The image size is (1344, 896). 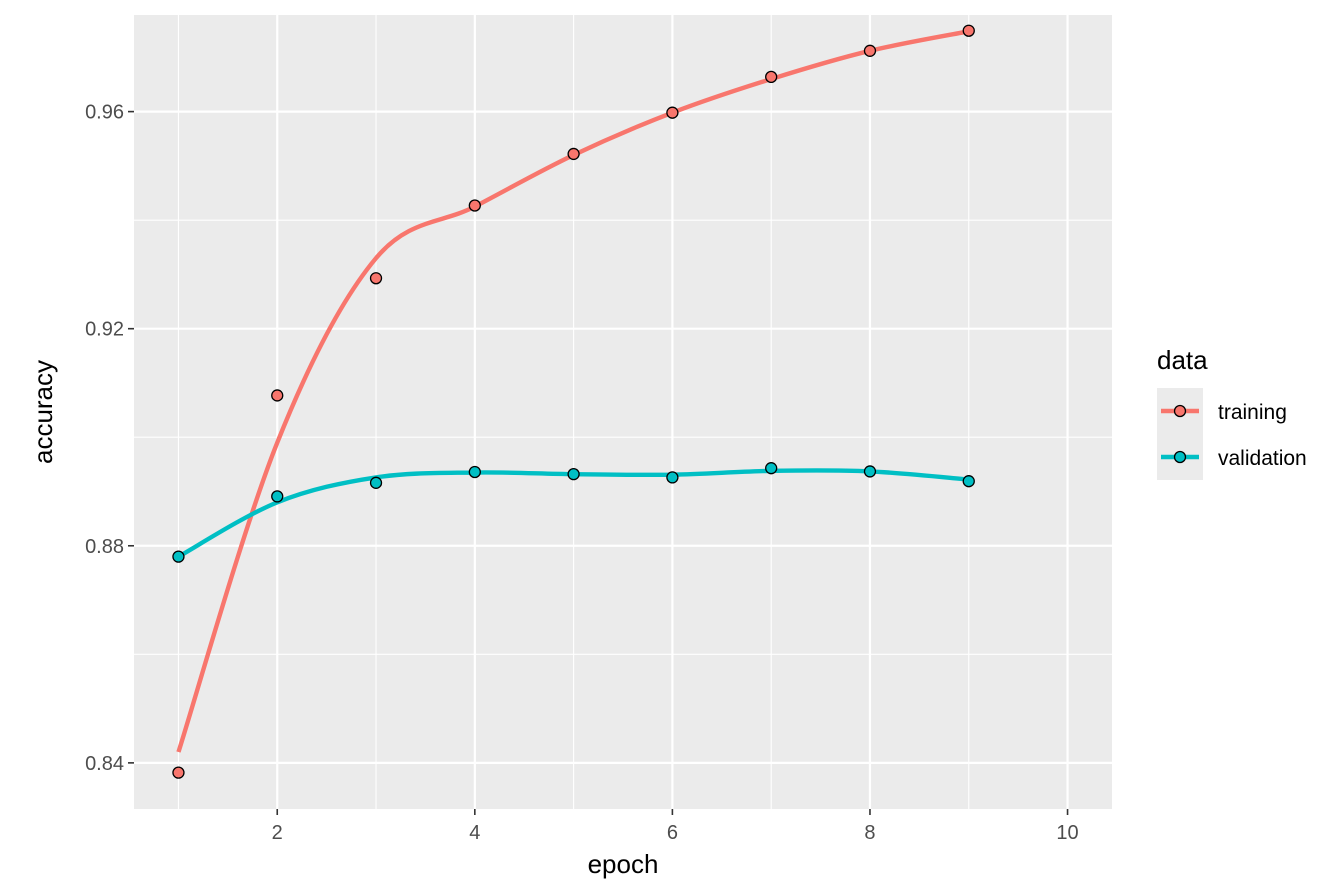 What do you see at coordinates (623, 864) in the screenshot?
I see `x-axis-title: epoch` at bounding box center [623, 864].